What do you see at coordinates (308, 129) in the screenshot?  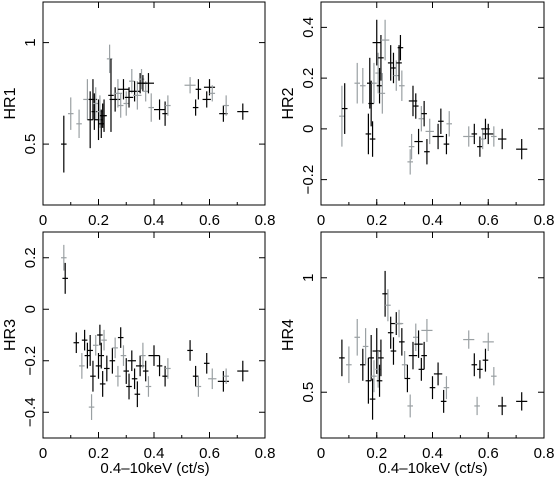 I see `hr2-y-tick-label: 0` at bounding box center [308, 129].